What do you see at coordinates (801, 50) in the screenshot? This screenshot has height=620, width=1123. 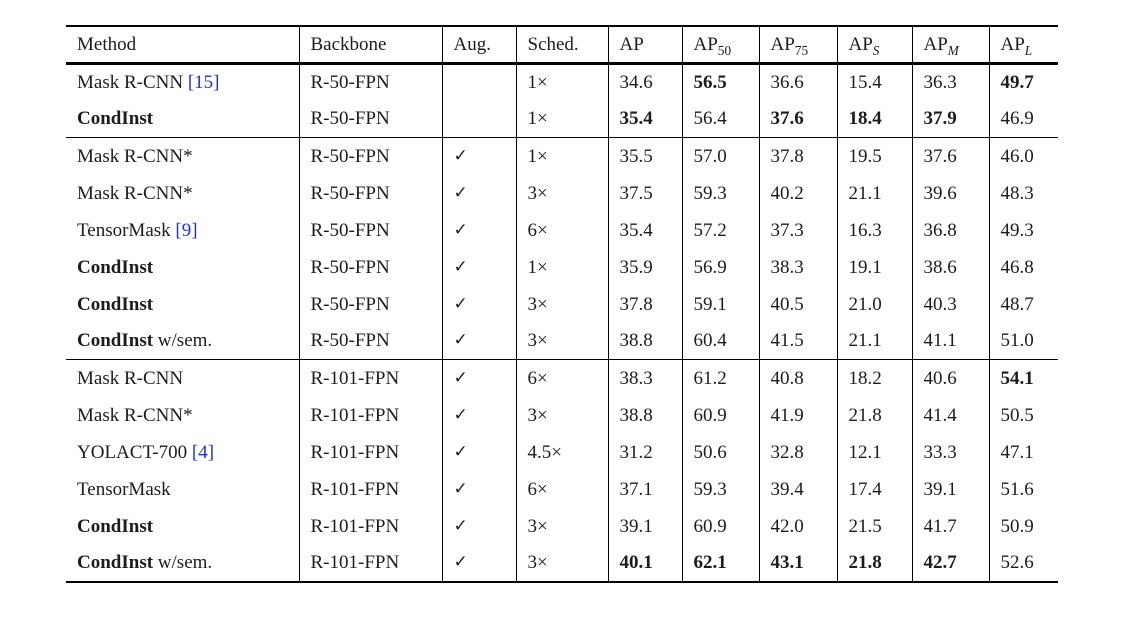 I see `header-subscript: 75` at bounding box center [801, 50].